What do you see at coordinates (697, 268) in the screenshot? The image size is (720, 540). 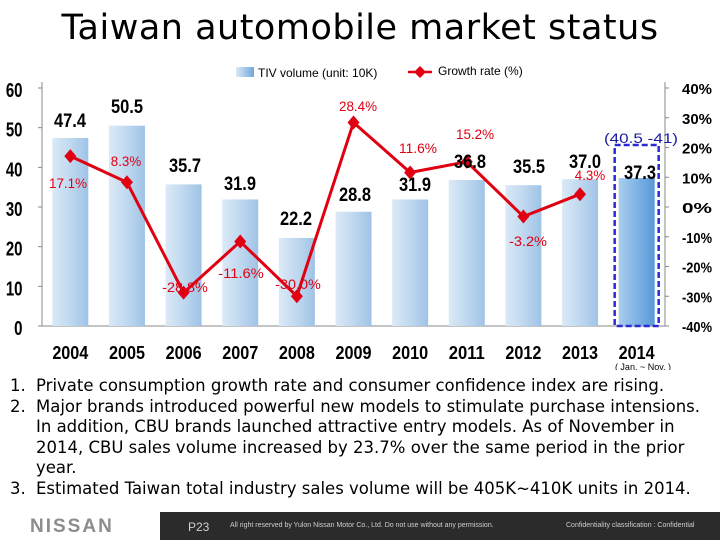 I see `right-tick-label: -20%` at bounding box center [697, 268].